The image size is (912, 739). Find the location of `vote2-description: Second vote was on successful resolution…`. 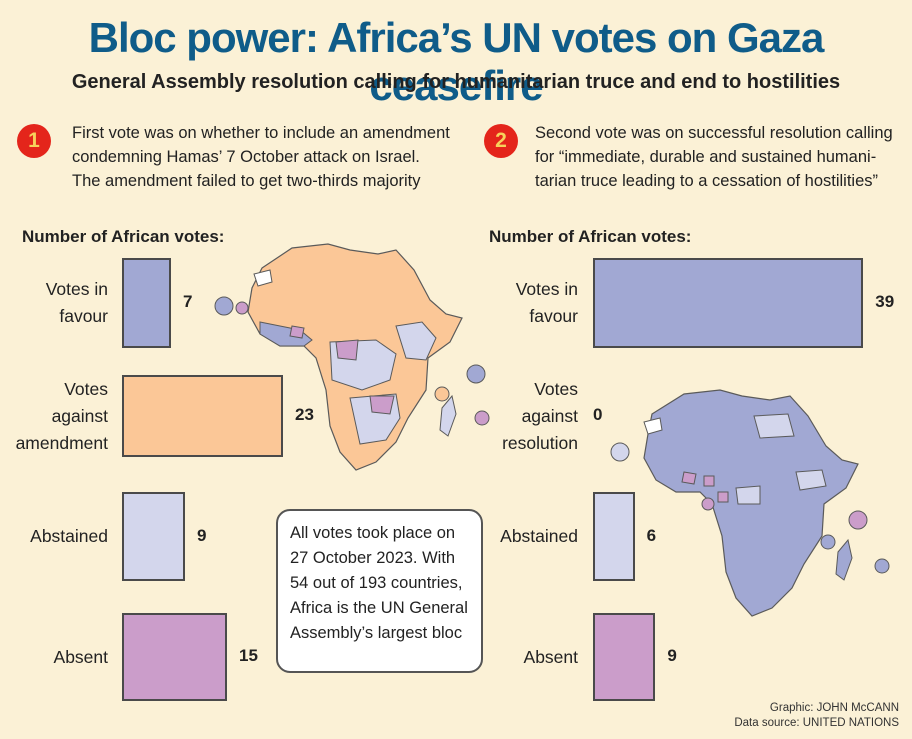

vote2-description: Second vote was on successful resolution… is located at coordinates (714, 157).